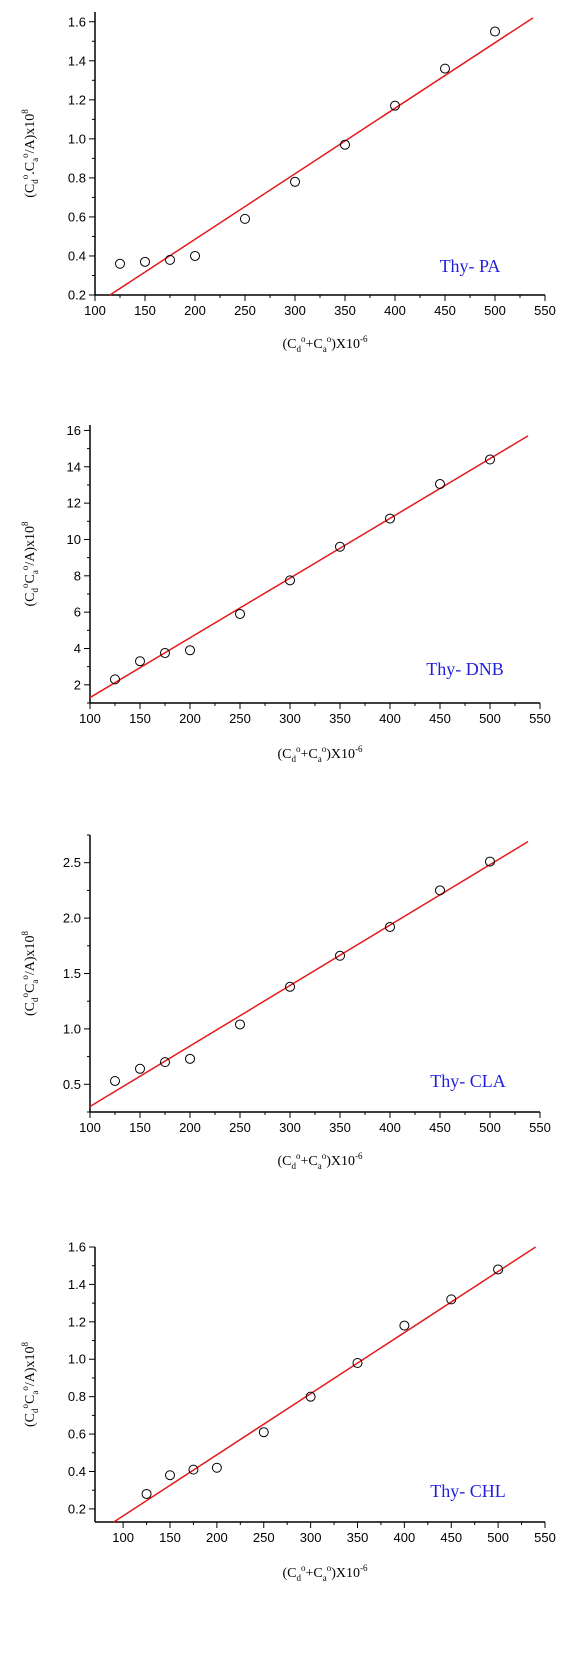 The height and width of the screenshot is (1679, 580). I want to click on y-tick-label: 2, so click(77, 684).